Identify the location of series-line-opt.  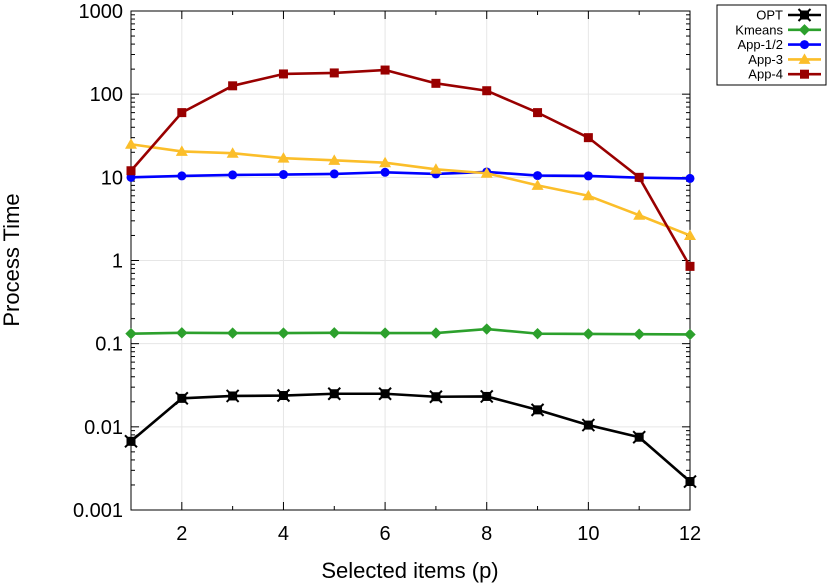
(410, 437).